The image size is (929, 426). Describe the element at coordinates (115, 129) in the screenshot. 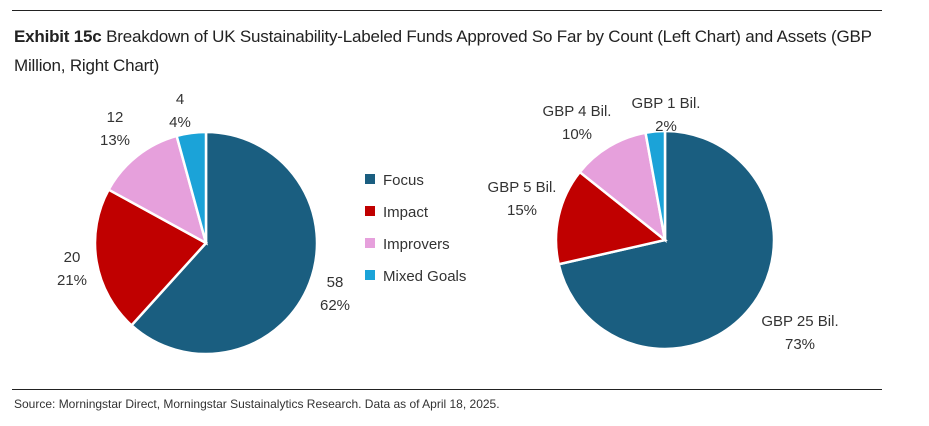

I see `slice-label-count-improvers: 12 13%` at that location.